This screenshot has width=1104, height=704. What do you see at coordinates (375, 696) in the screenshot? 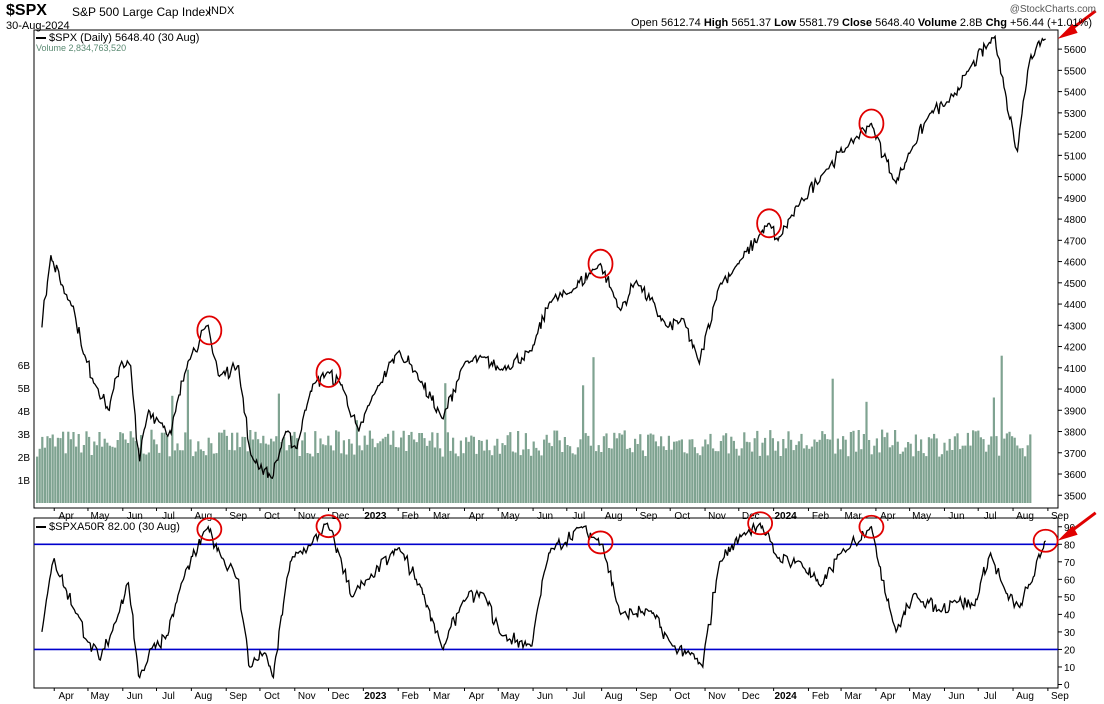
I see `indicator-month-label: 2023` at bounding box center [375, 696].